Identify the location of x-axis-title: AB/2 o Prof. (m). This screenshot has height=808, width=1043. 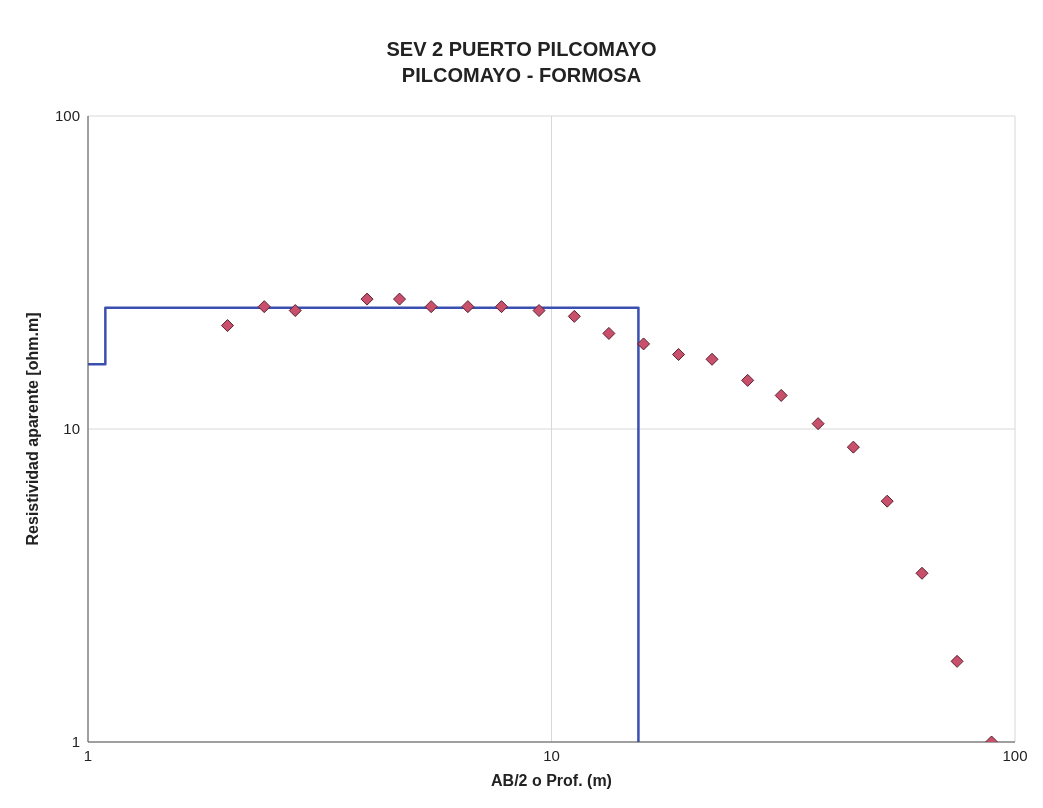
(551, 780).